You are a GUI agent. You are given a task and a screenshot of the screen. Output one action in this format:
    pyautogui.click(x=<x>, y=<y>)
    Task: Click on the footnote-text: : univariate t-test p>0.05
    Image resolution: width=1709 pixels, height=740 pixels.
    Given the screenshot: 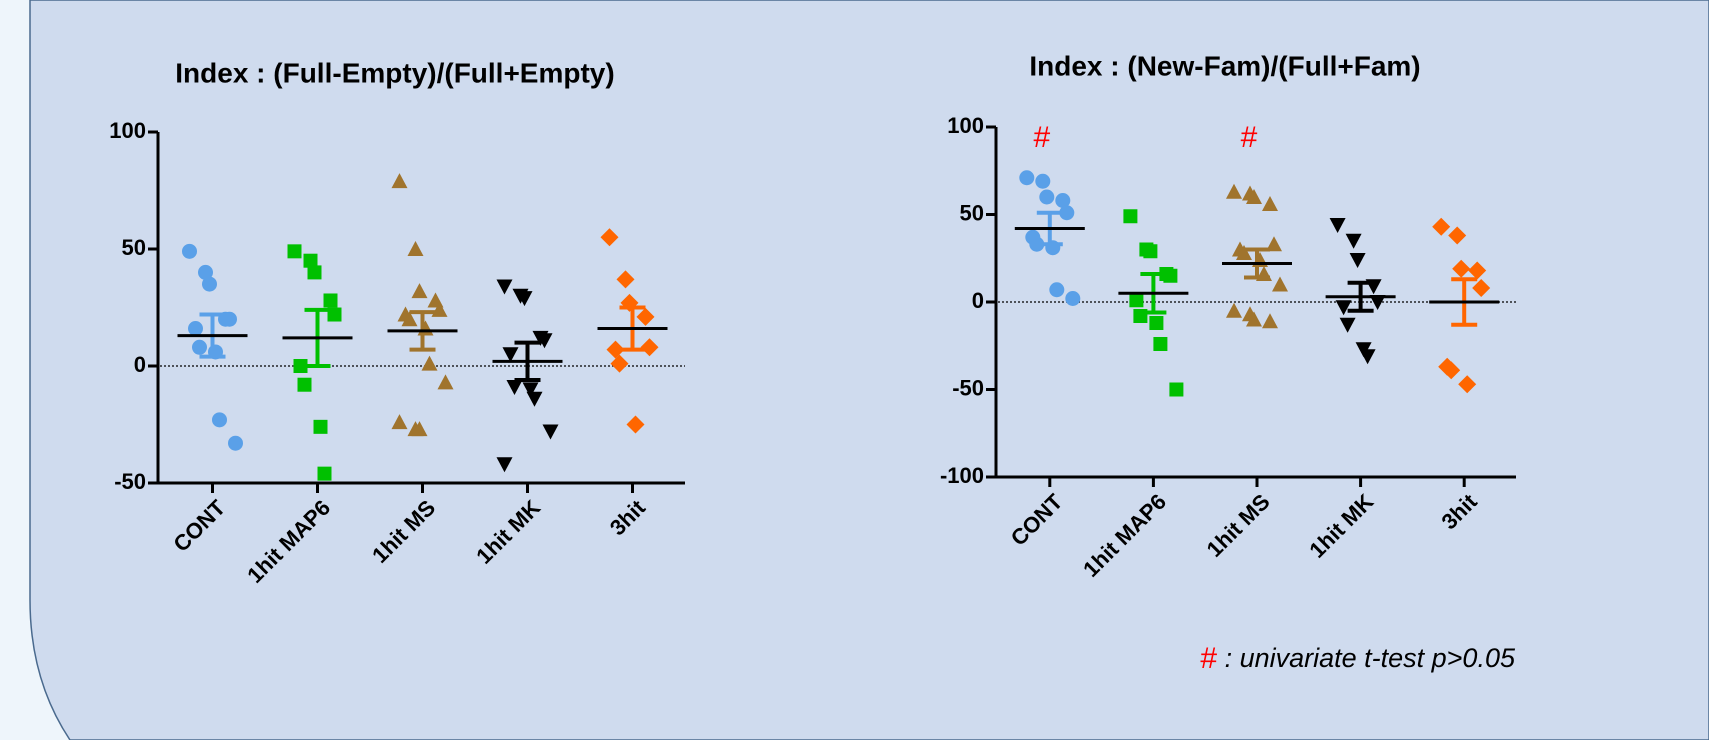 What is the action you would take?
    pyautogui.click(x=1366, y=658)
    